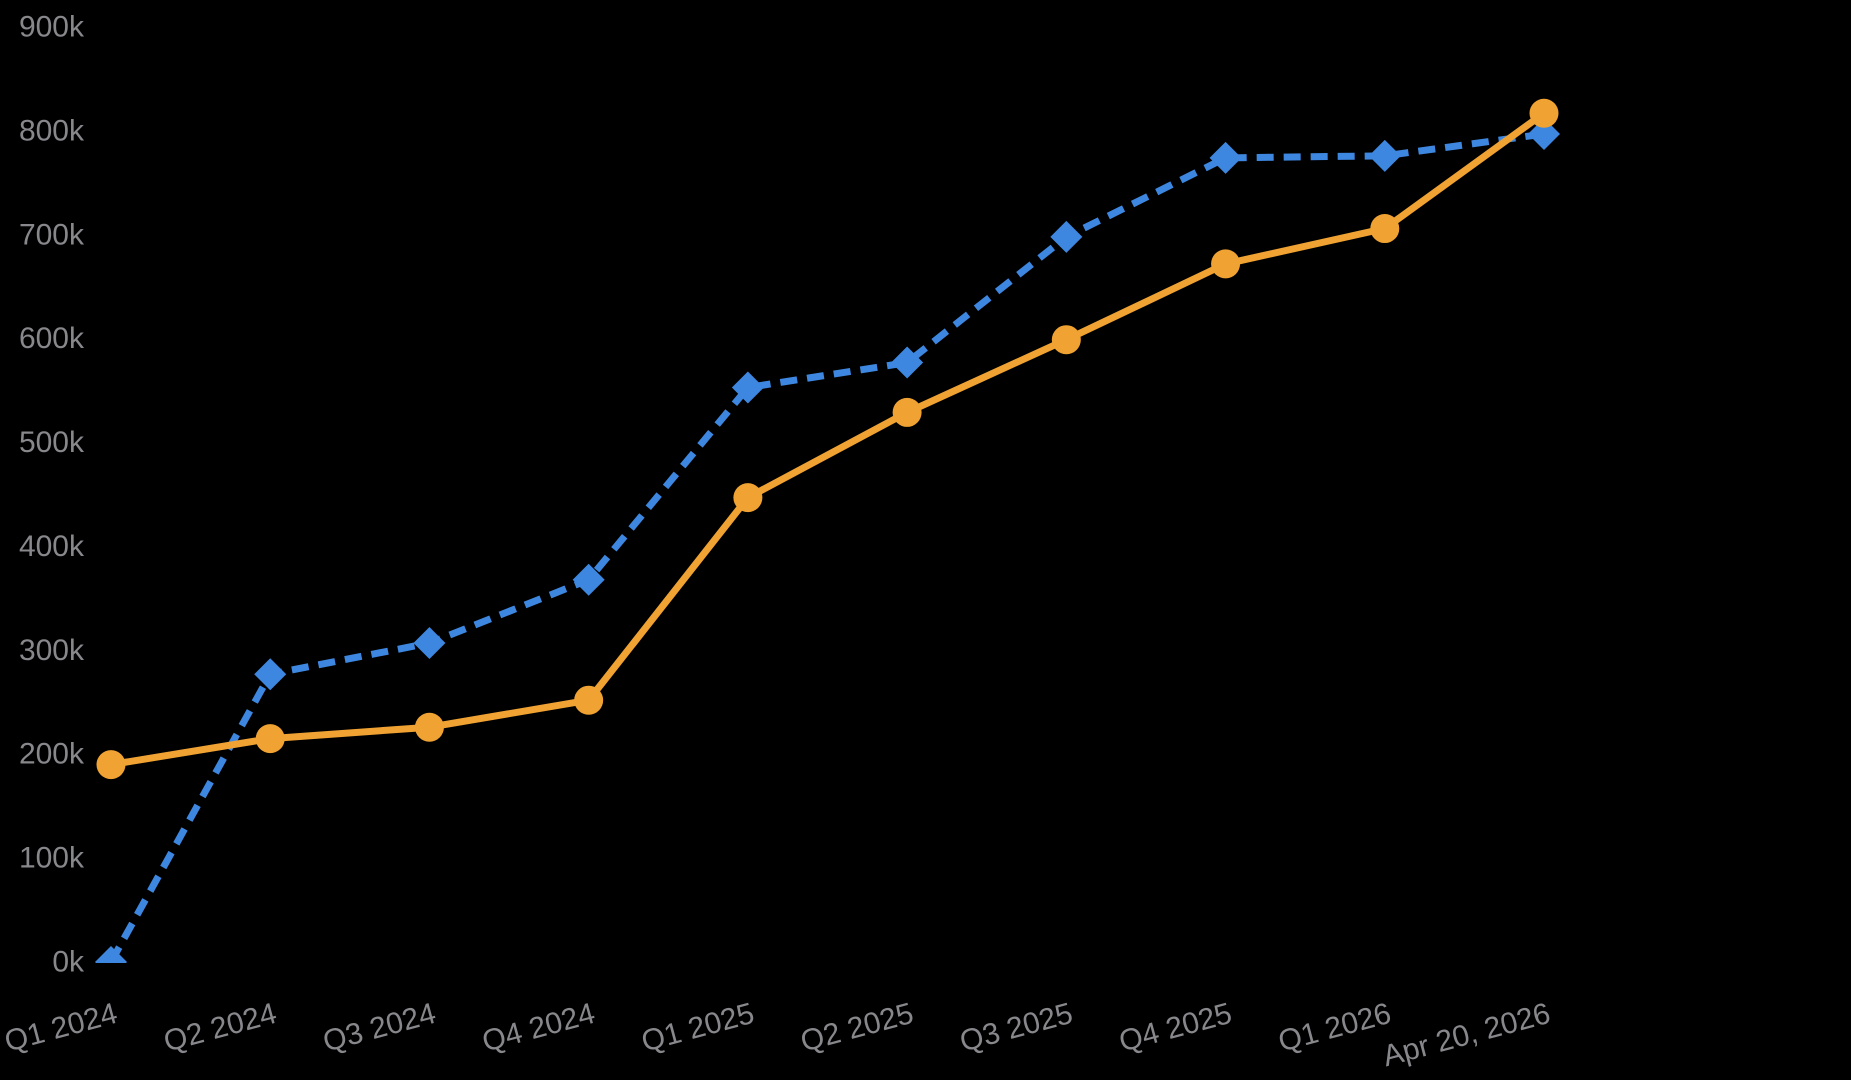 The height and width of the screenshot is (1080, 1851). Describe the element at coordinates (52, 442) in the screenshot. I see `y-axis-label: 500k` at that location.